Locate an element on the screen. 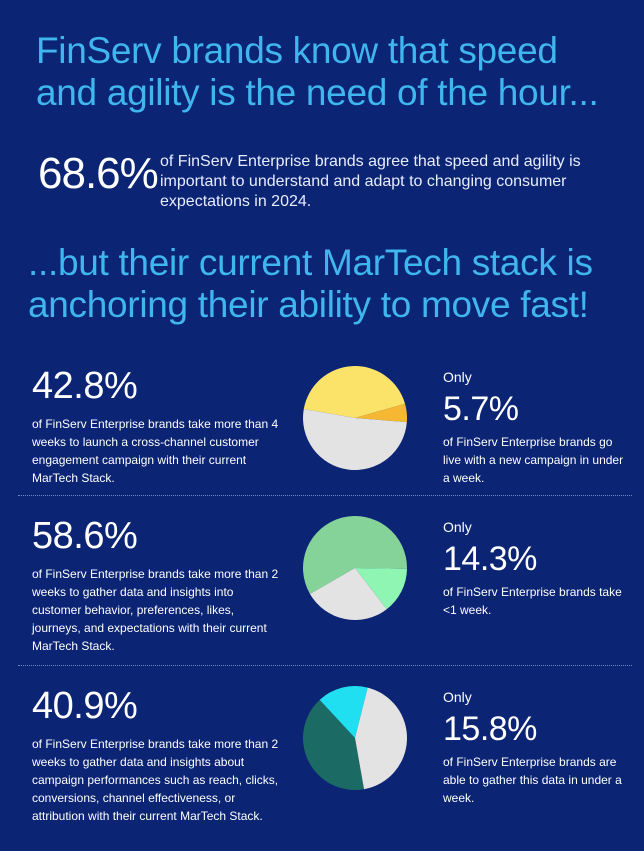 Image resolution: width=644 pixels, height=851 pixels. right-stat: 14.3% is located at coordinates (490, 559).